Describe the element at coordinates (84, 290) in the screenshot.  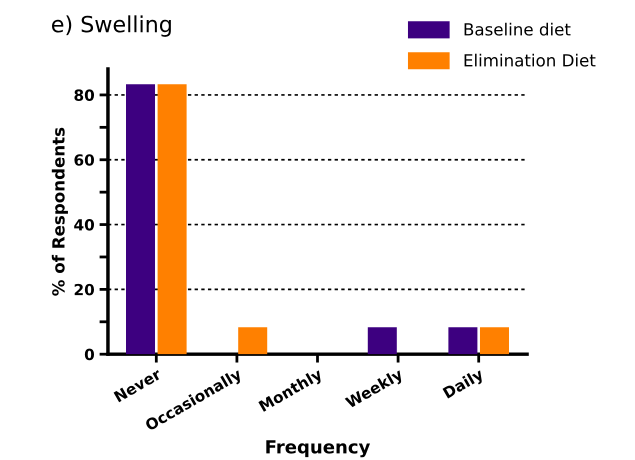
I see `y-tick-label: 20` at that location.